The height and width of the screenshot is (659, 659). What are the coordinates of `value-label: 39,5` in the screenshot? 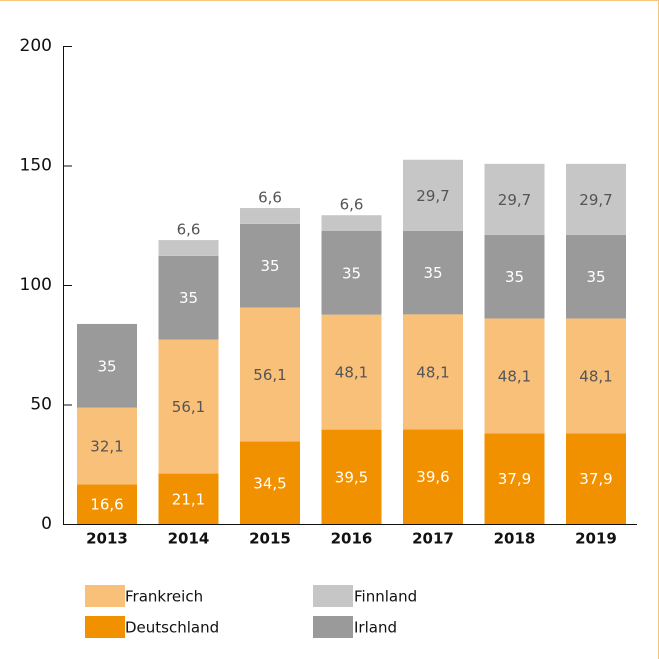 It's located at (351, 477).